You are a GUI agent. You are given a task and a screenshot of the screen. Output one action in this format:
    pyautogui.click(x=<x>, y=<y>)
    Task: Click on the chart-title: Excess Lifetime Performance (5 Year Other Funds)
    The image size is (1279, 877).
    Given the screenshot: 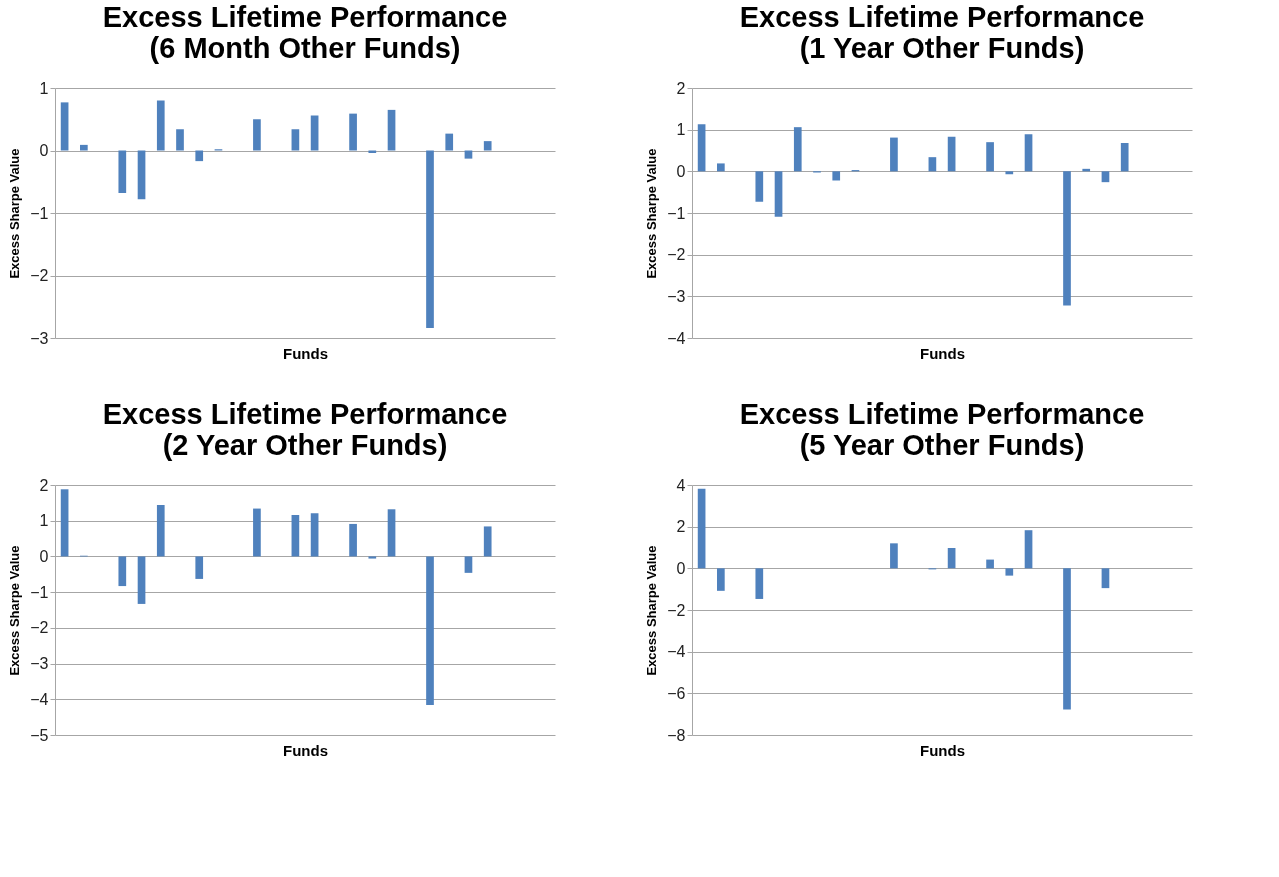 What is the action you would take?
    pyautogui.click(x=942, y=429)
    